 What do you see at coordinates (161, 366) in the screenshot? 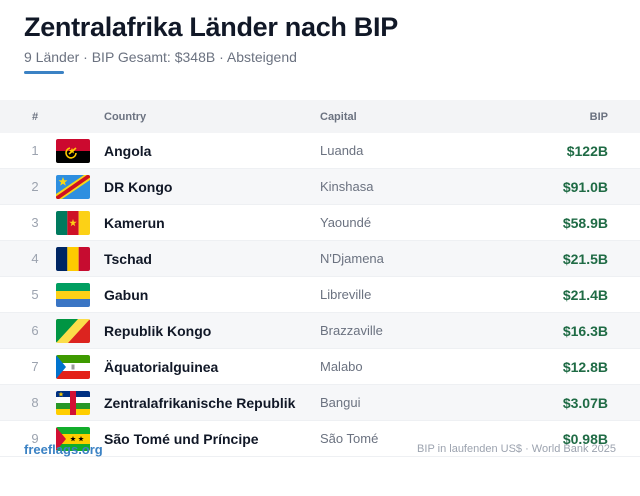
I see `country-name: Äquatorialguinea` at bounding box center [161, 366].